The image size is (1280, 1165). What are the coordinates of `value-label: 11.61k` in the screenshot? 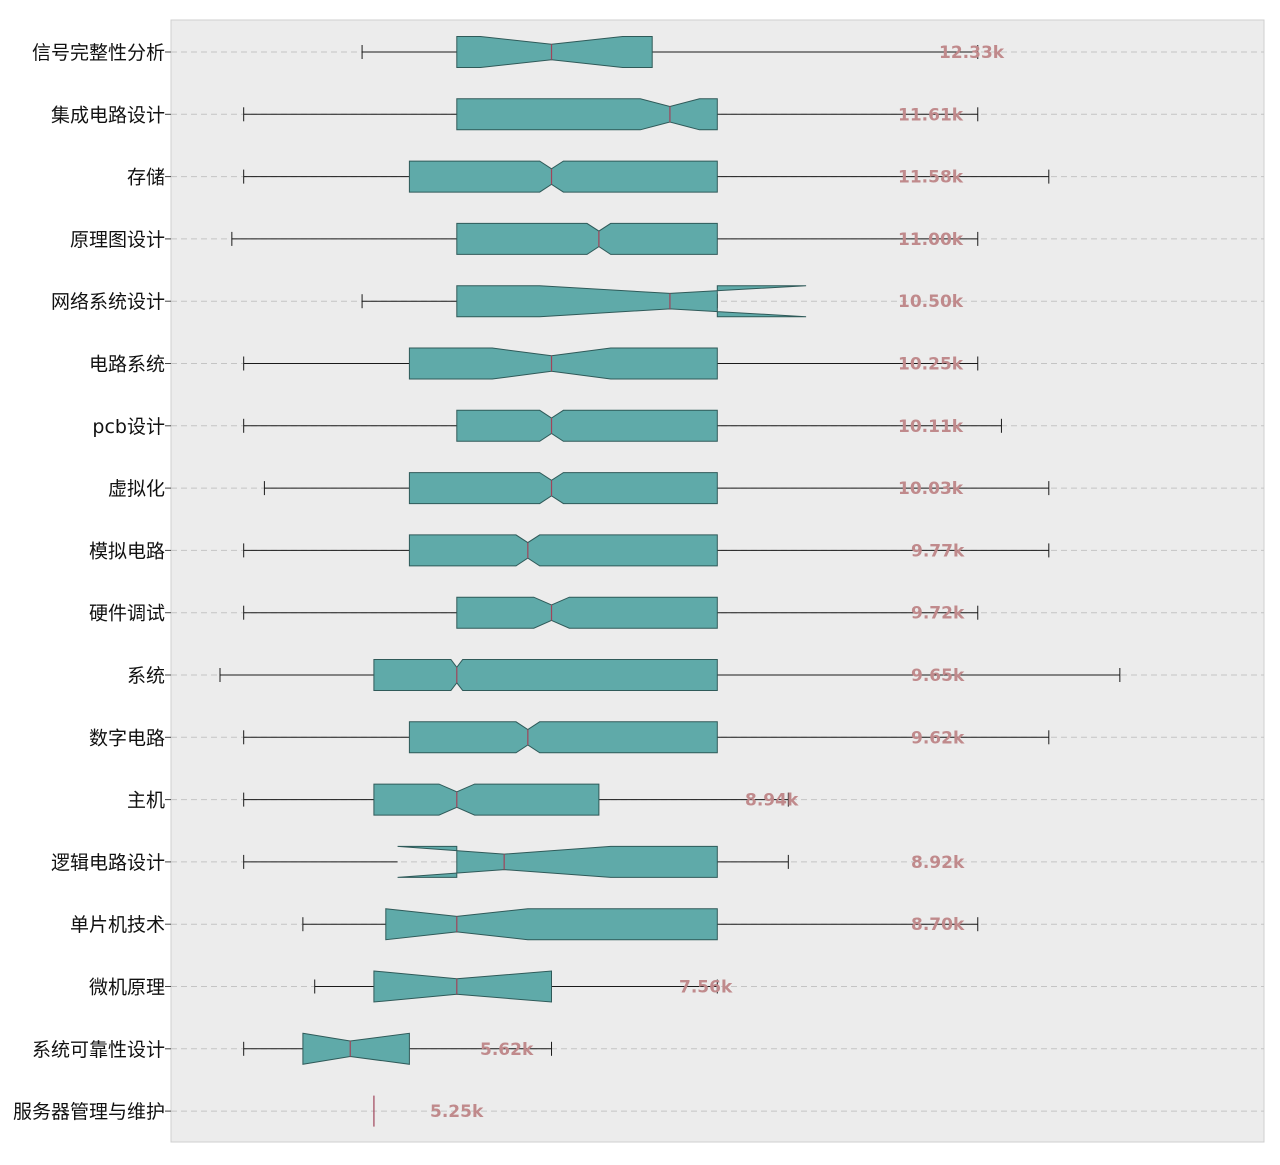 It's located at (931, 115).